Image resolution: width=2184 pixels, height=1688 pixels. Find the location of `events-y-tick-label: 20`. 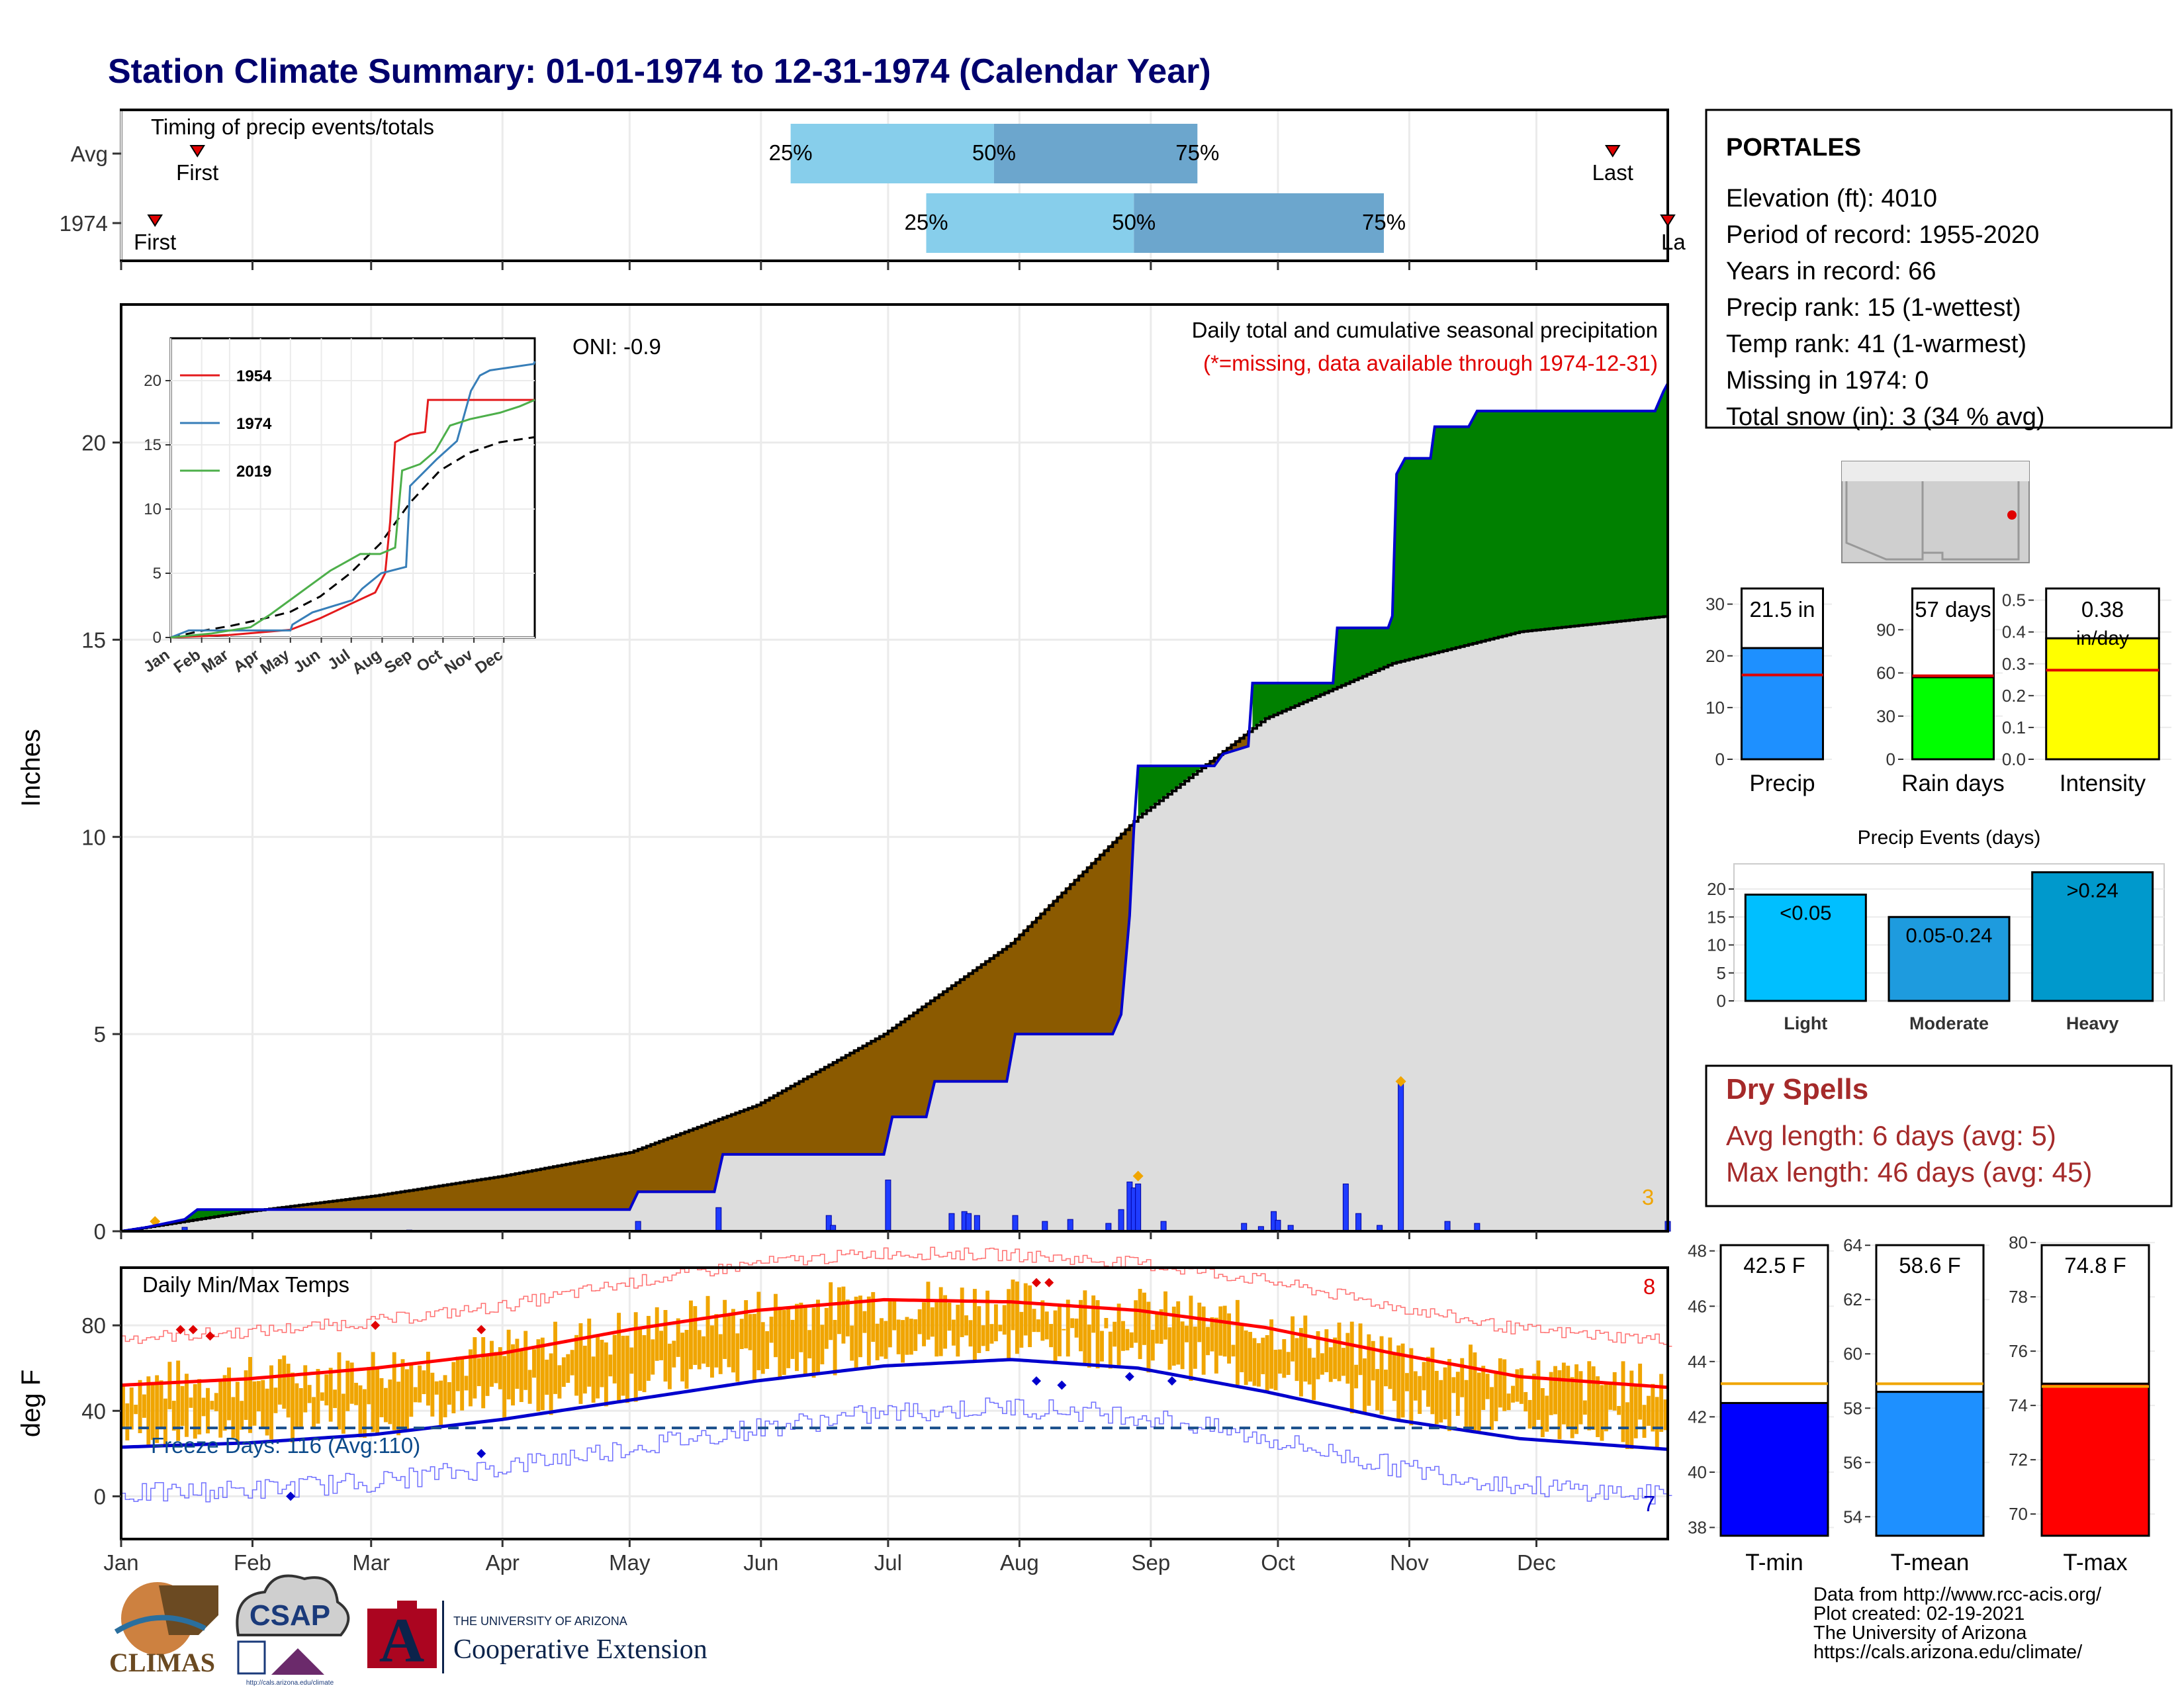

events-y-tick-label: 20 is located at coordinates (1716, 889).